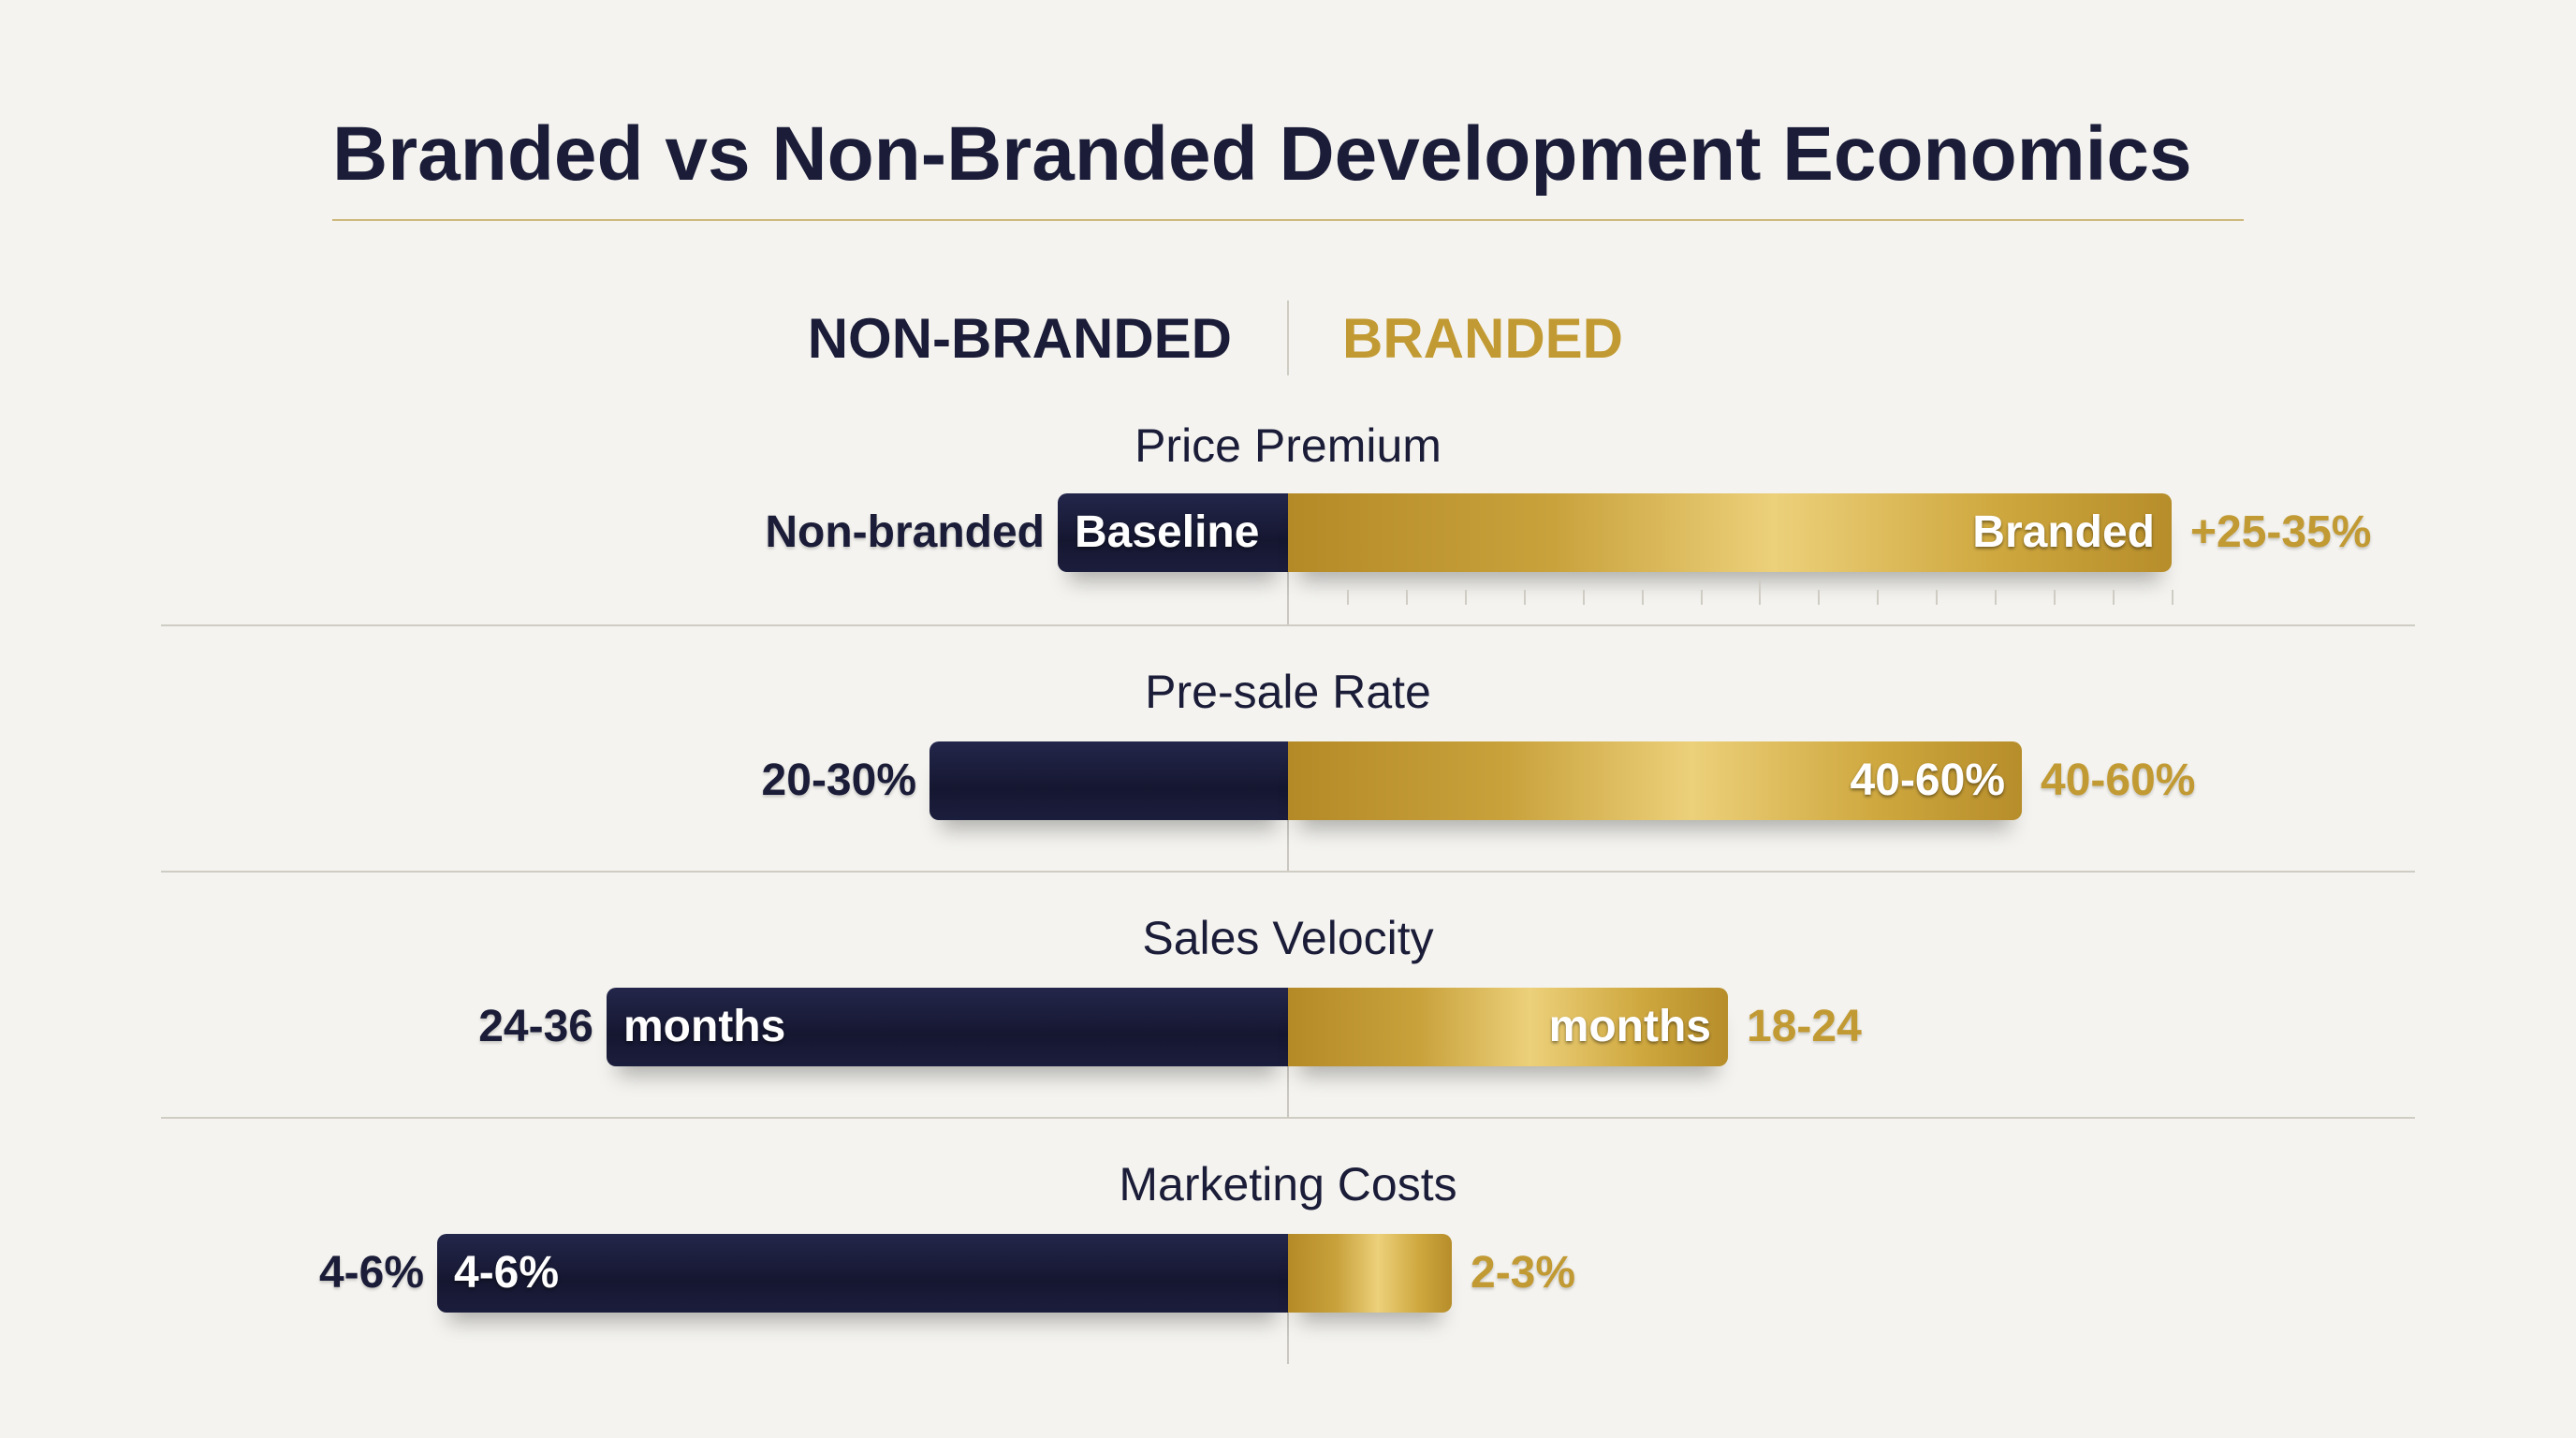 This screenshot has width=2576, height=1438. What do you see at coordinates (1020, 338) in the screenshot?
I see `legend-non-branded: NON-BRANDED` at bounding box center [1020, 338].